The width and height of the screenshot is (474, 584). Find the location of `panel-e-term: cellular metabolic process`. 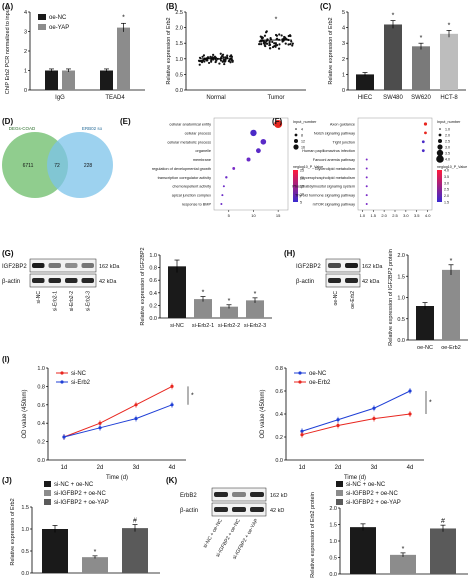

panel-e-term: cellular metabolic process is located at coordinates (189, 142).